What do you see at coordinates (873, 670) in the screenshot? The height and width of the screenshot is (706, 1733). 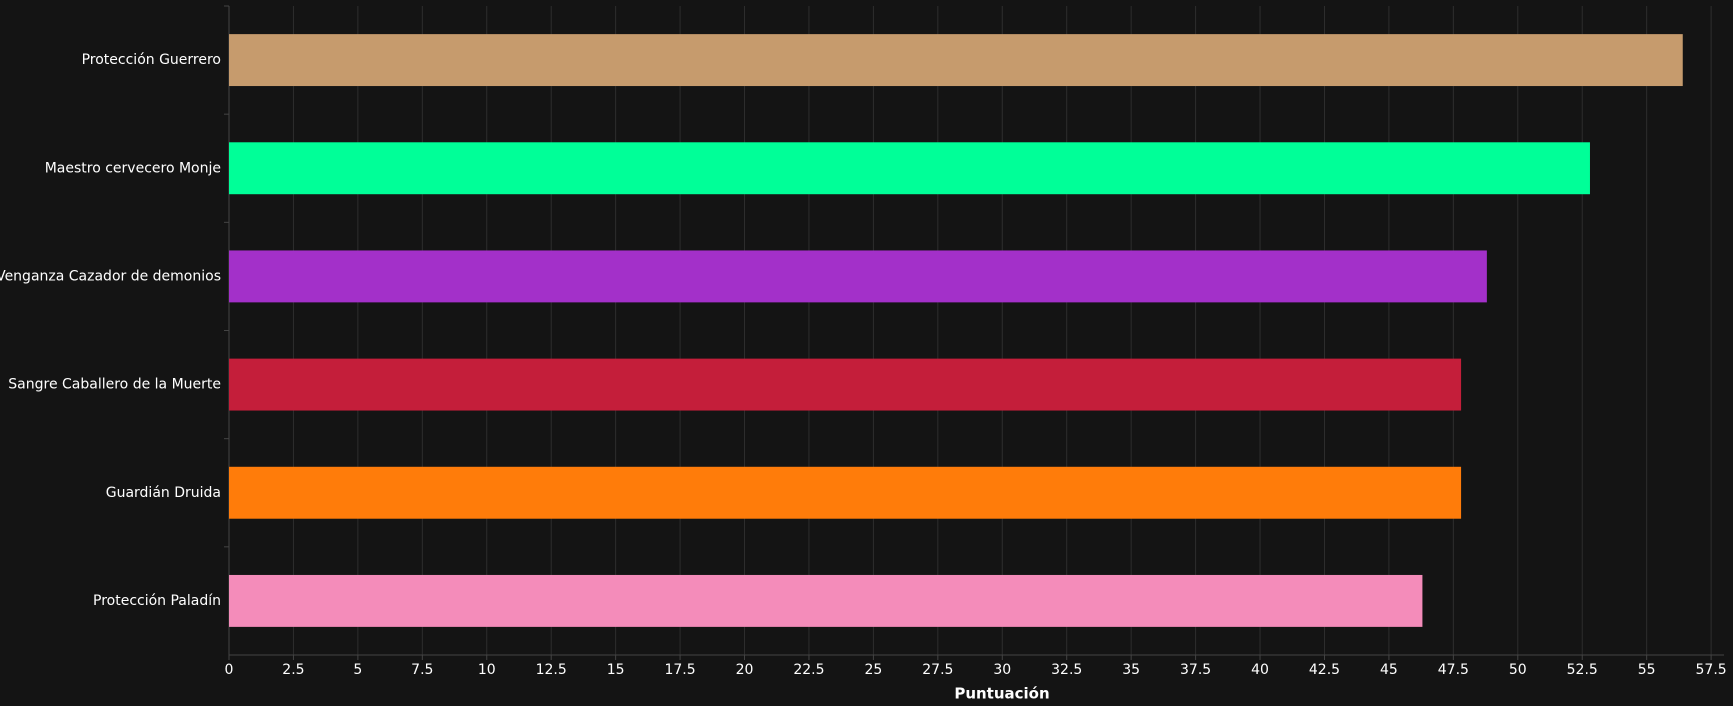 I see `x-tick-label: 25` at bounding box center [873, 670].